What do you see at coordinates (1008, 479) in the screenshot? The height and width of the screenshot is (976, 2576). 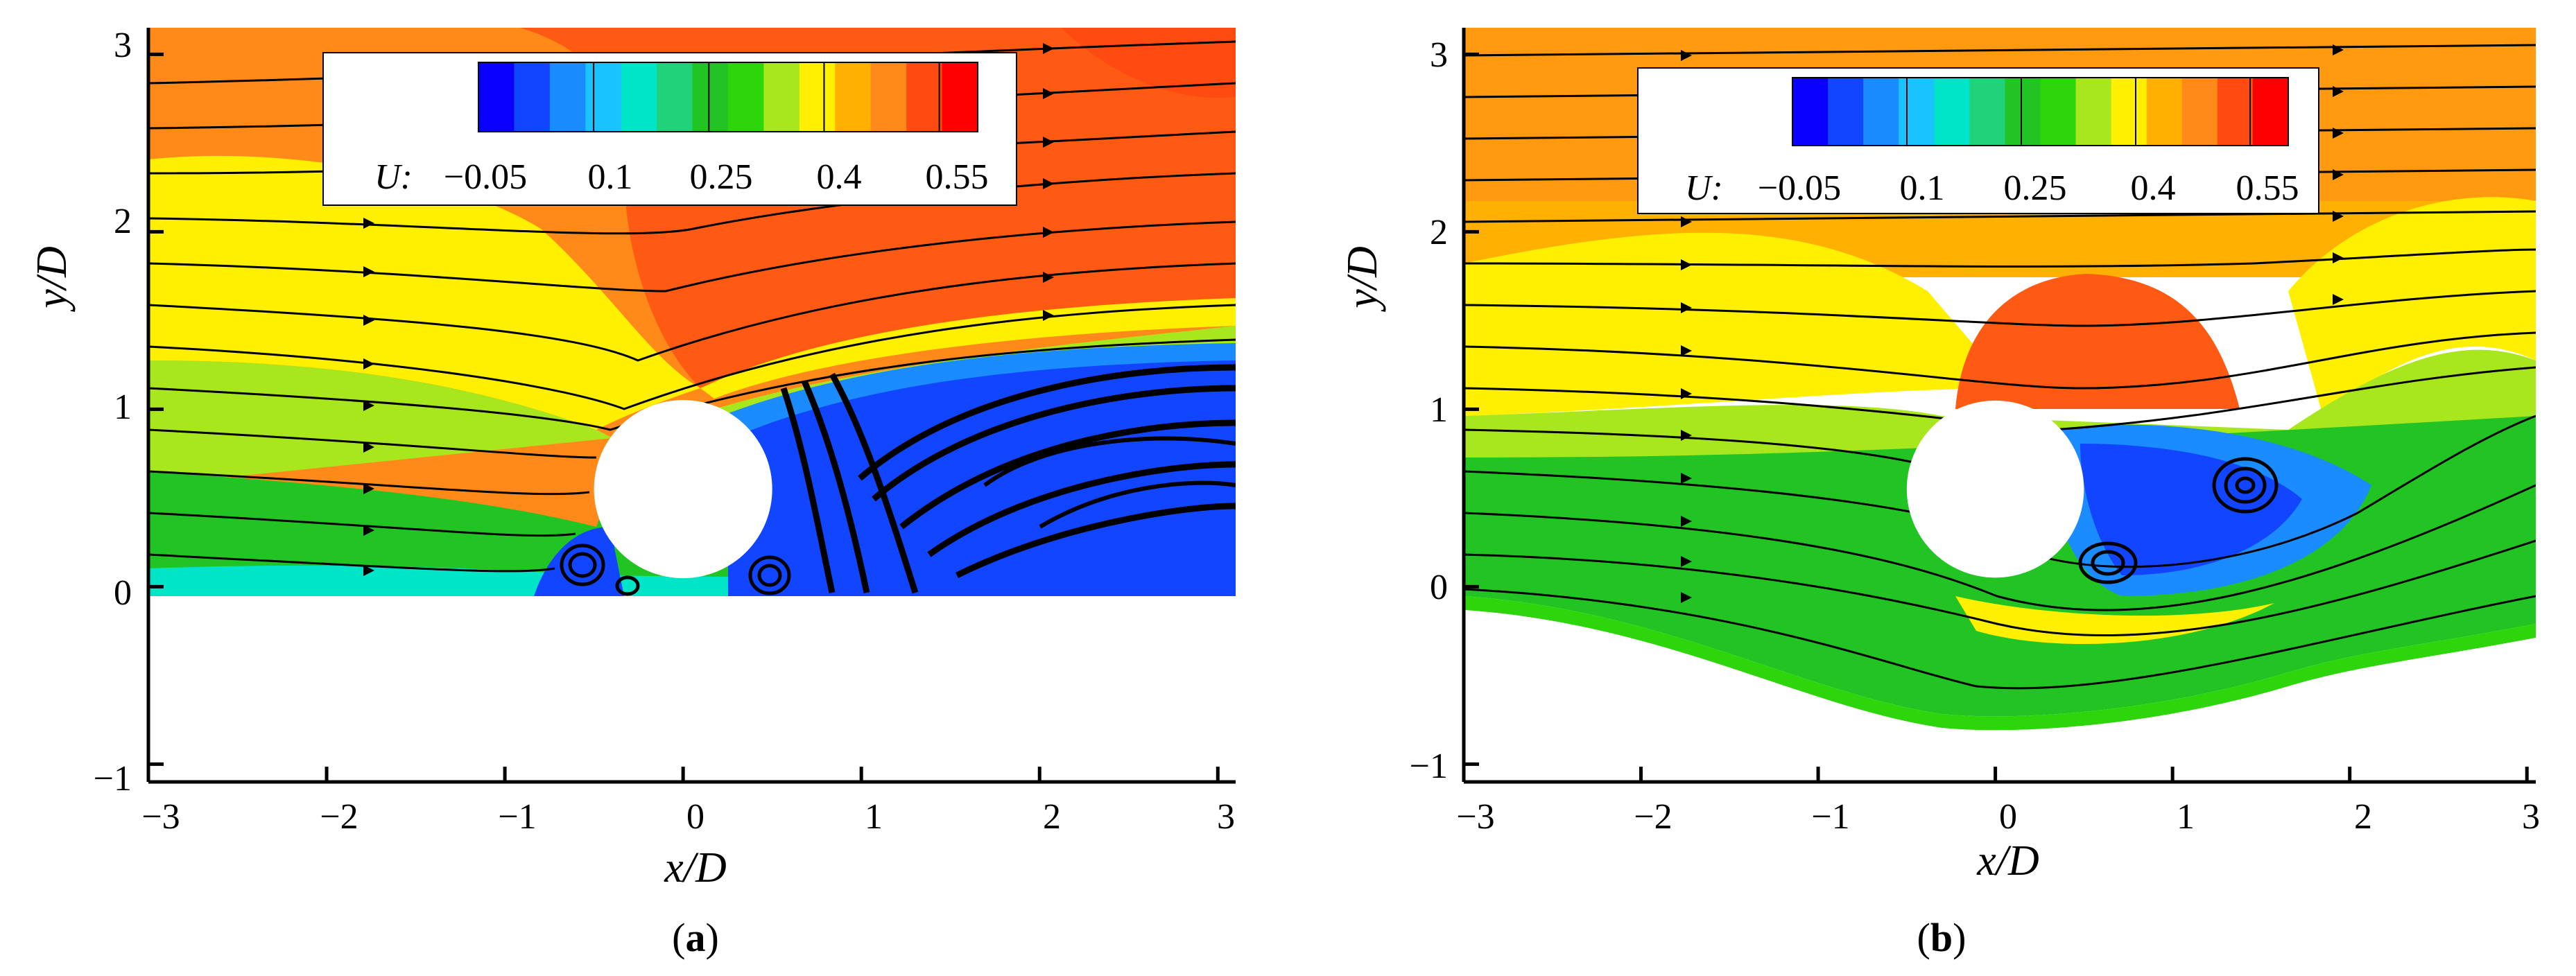 I see `panel-a-wake-streaks` at bounding box center [1008, 479].